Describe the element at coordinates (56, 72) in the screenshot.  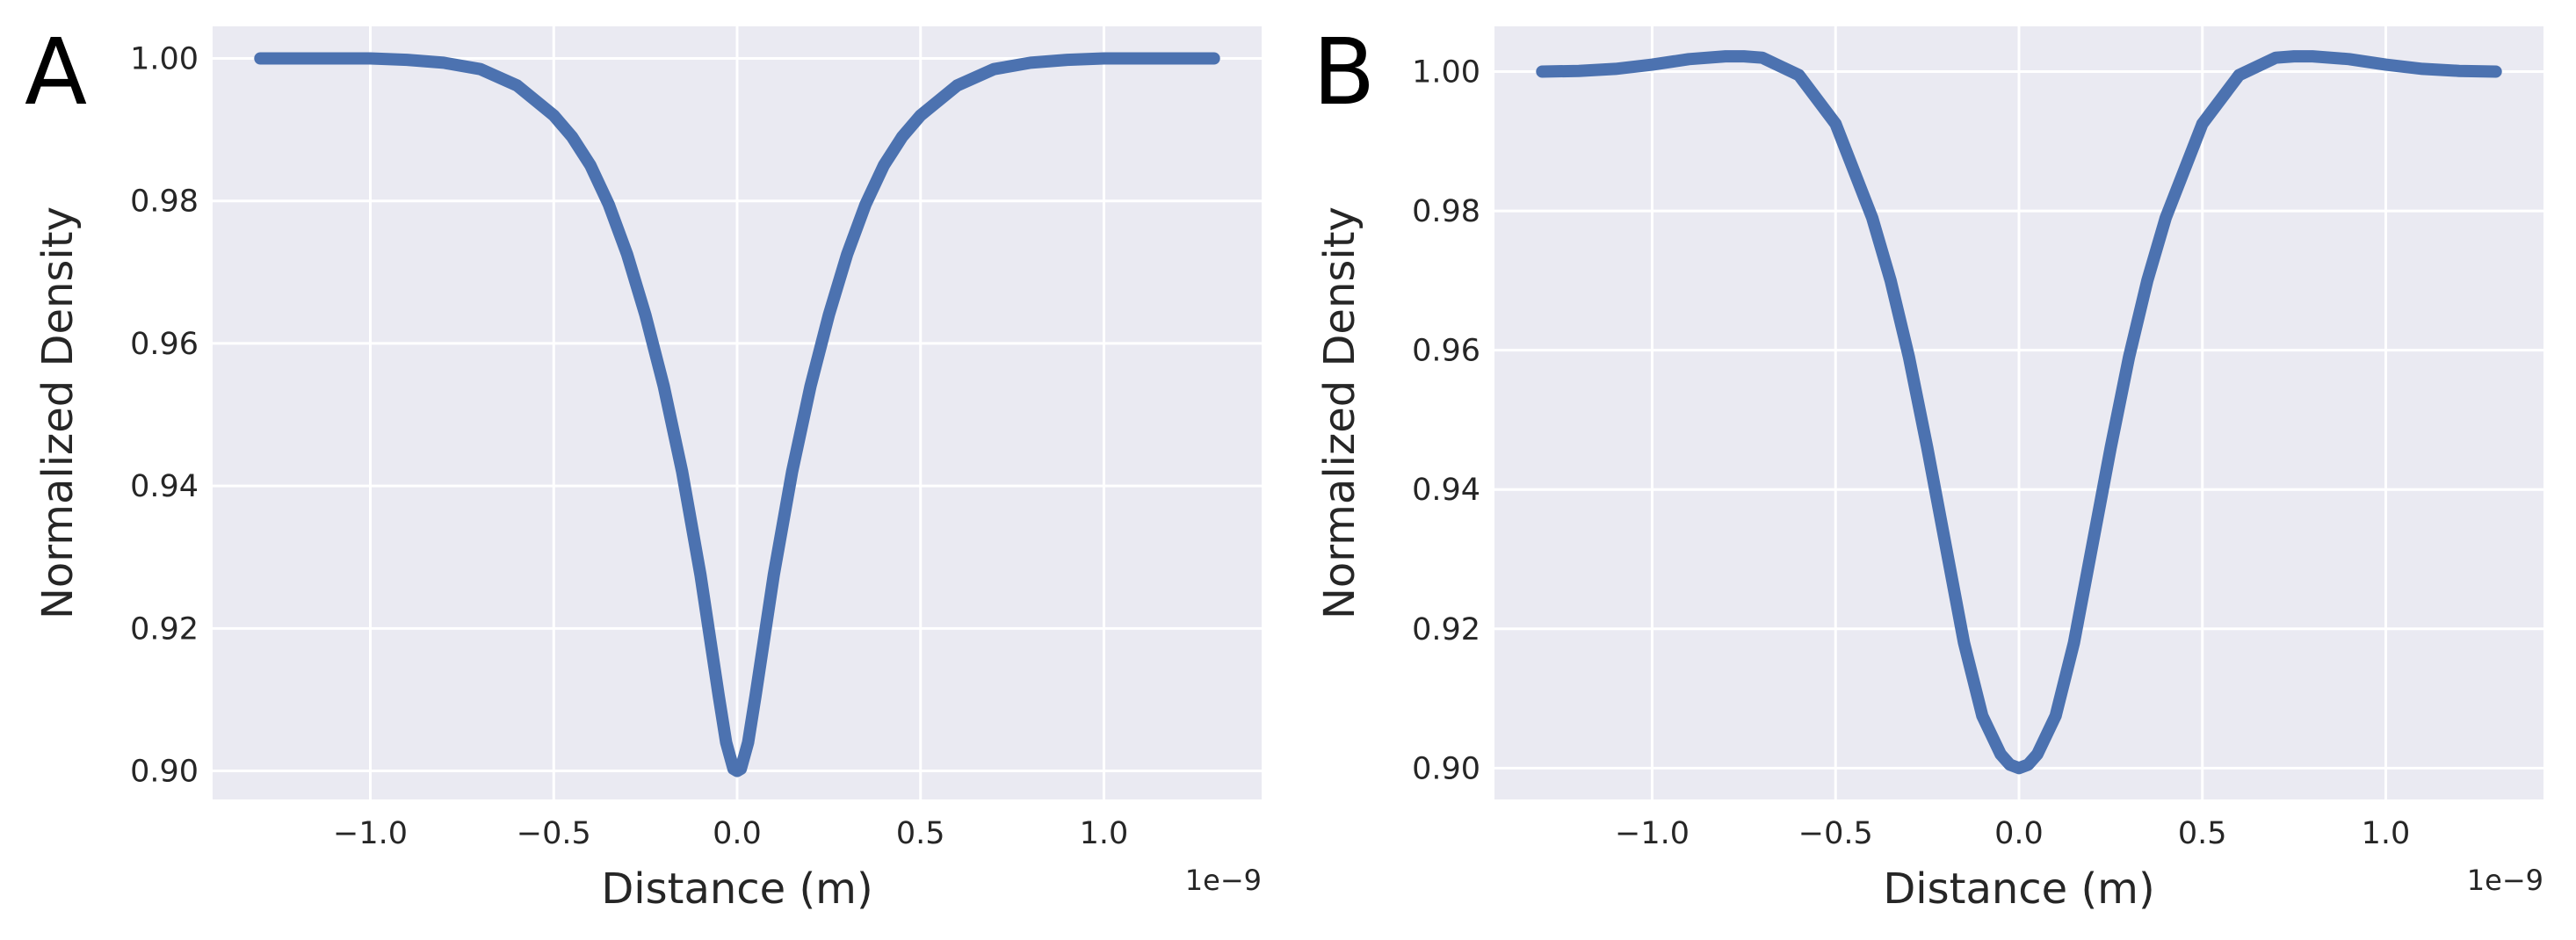
I see `panel-letter: A` at that location.